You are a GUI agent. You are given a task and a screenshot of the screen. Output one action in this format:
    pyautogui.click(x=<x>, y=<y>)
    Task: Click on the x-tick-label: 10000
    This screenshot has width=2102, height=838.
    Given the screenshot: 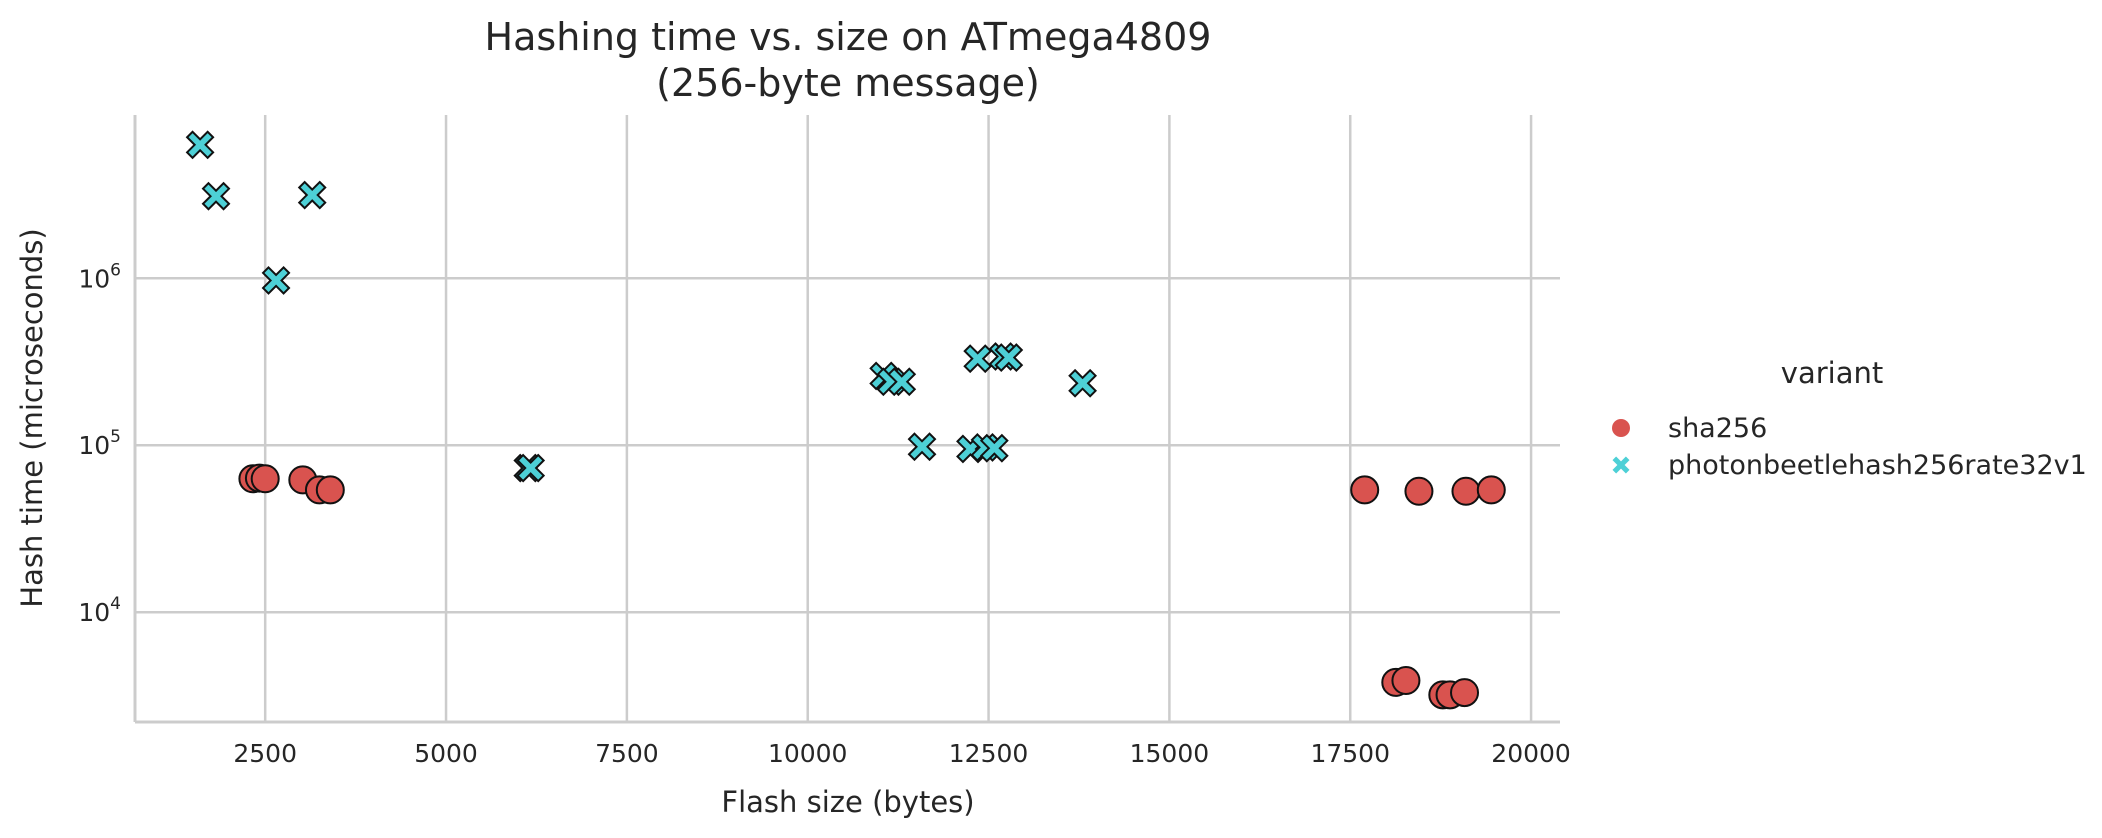 What is the action you would take?
    pyautogui.click(x=808, y=753)
    